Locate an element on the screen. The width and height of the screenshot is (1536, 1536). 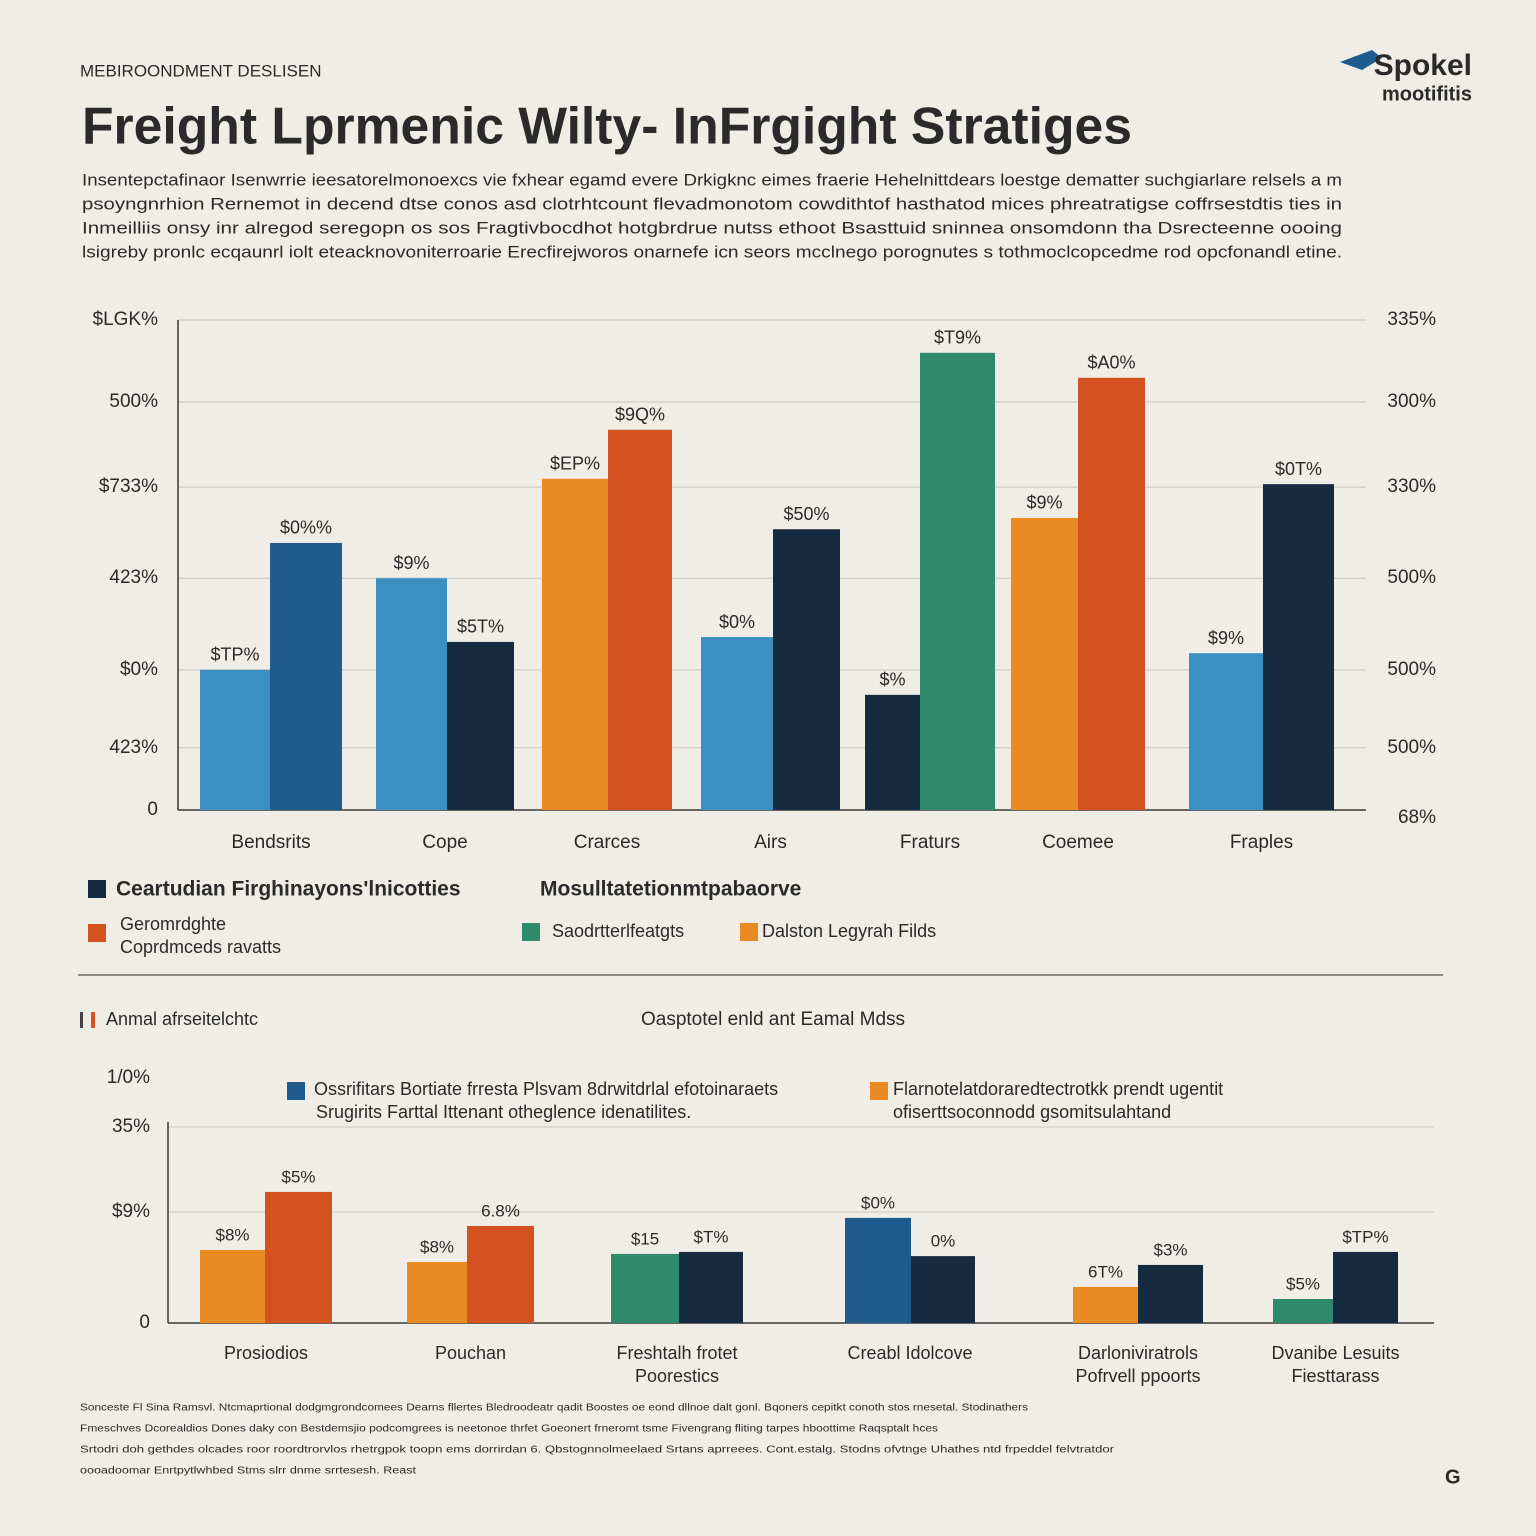
logo-name: Spokel is located at coordinates (1423, 65).